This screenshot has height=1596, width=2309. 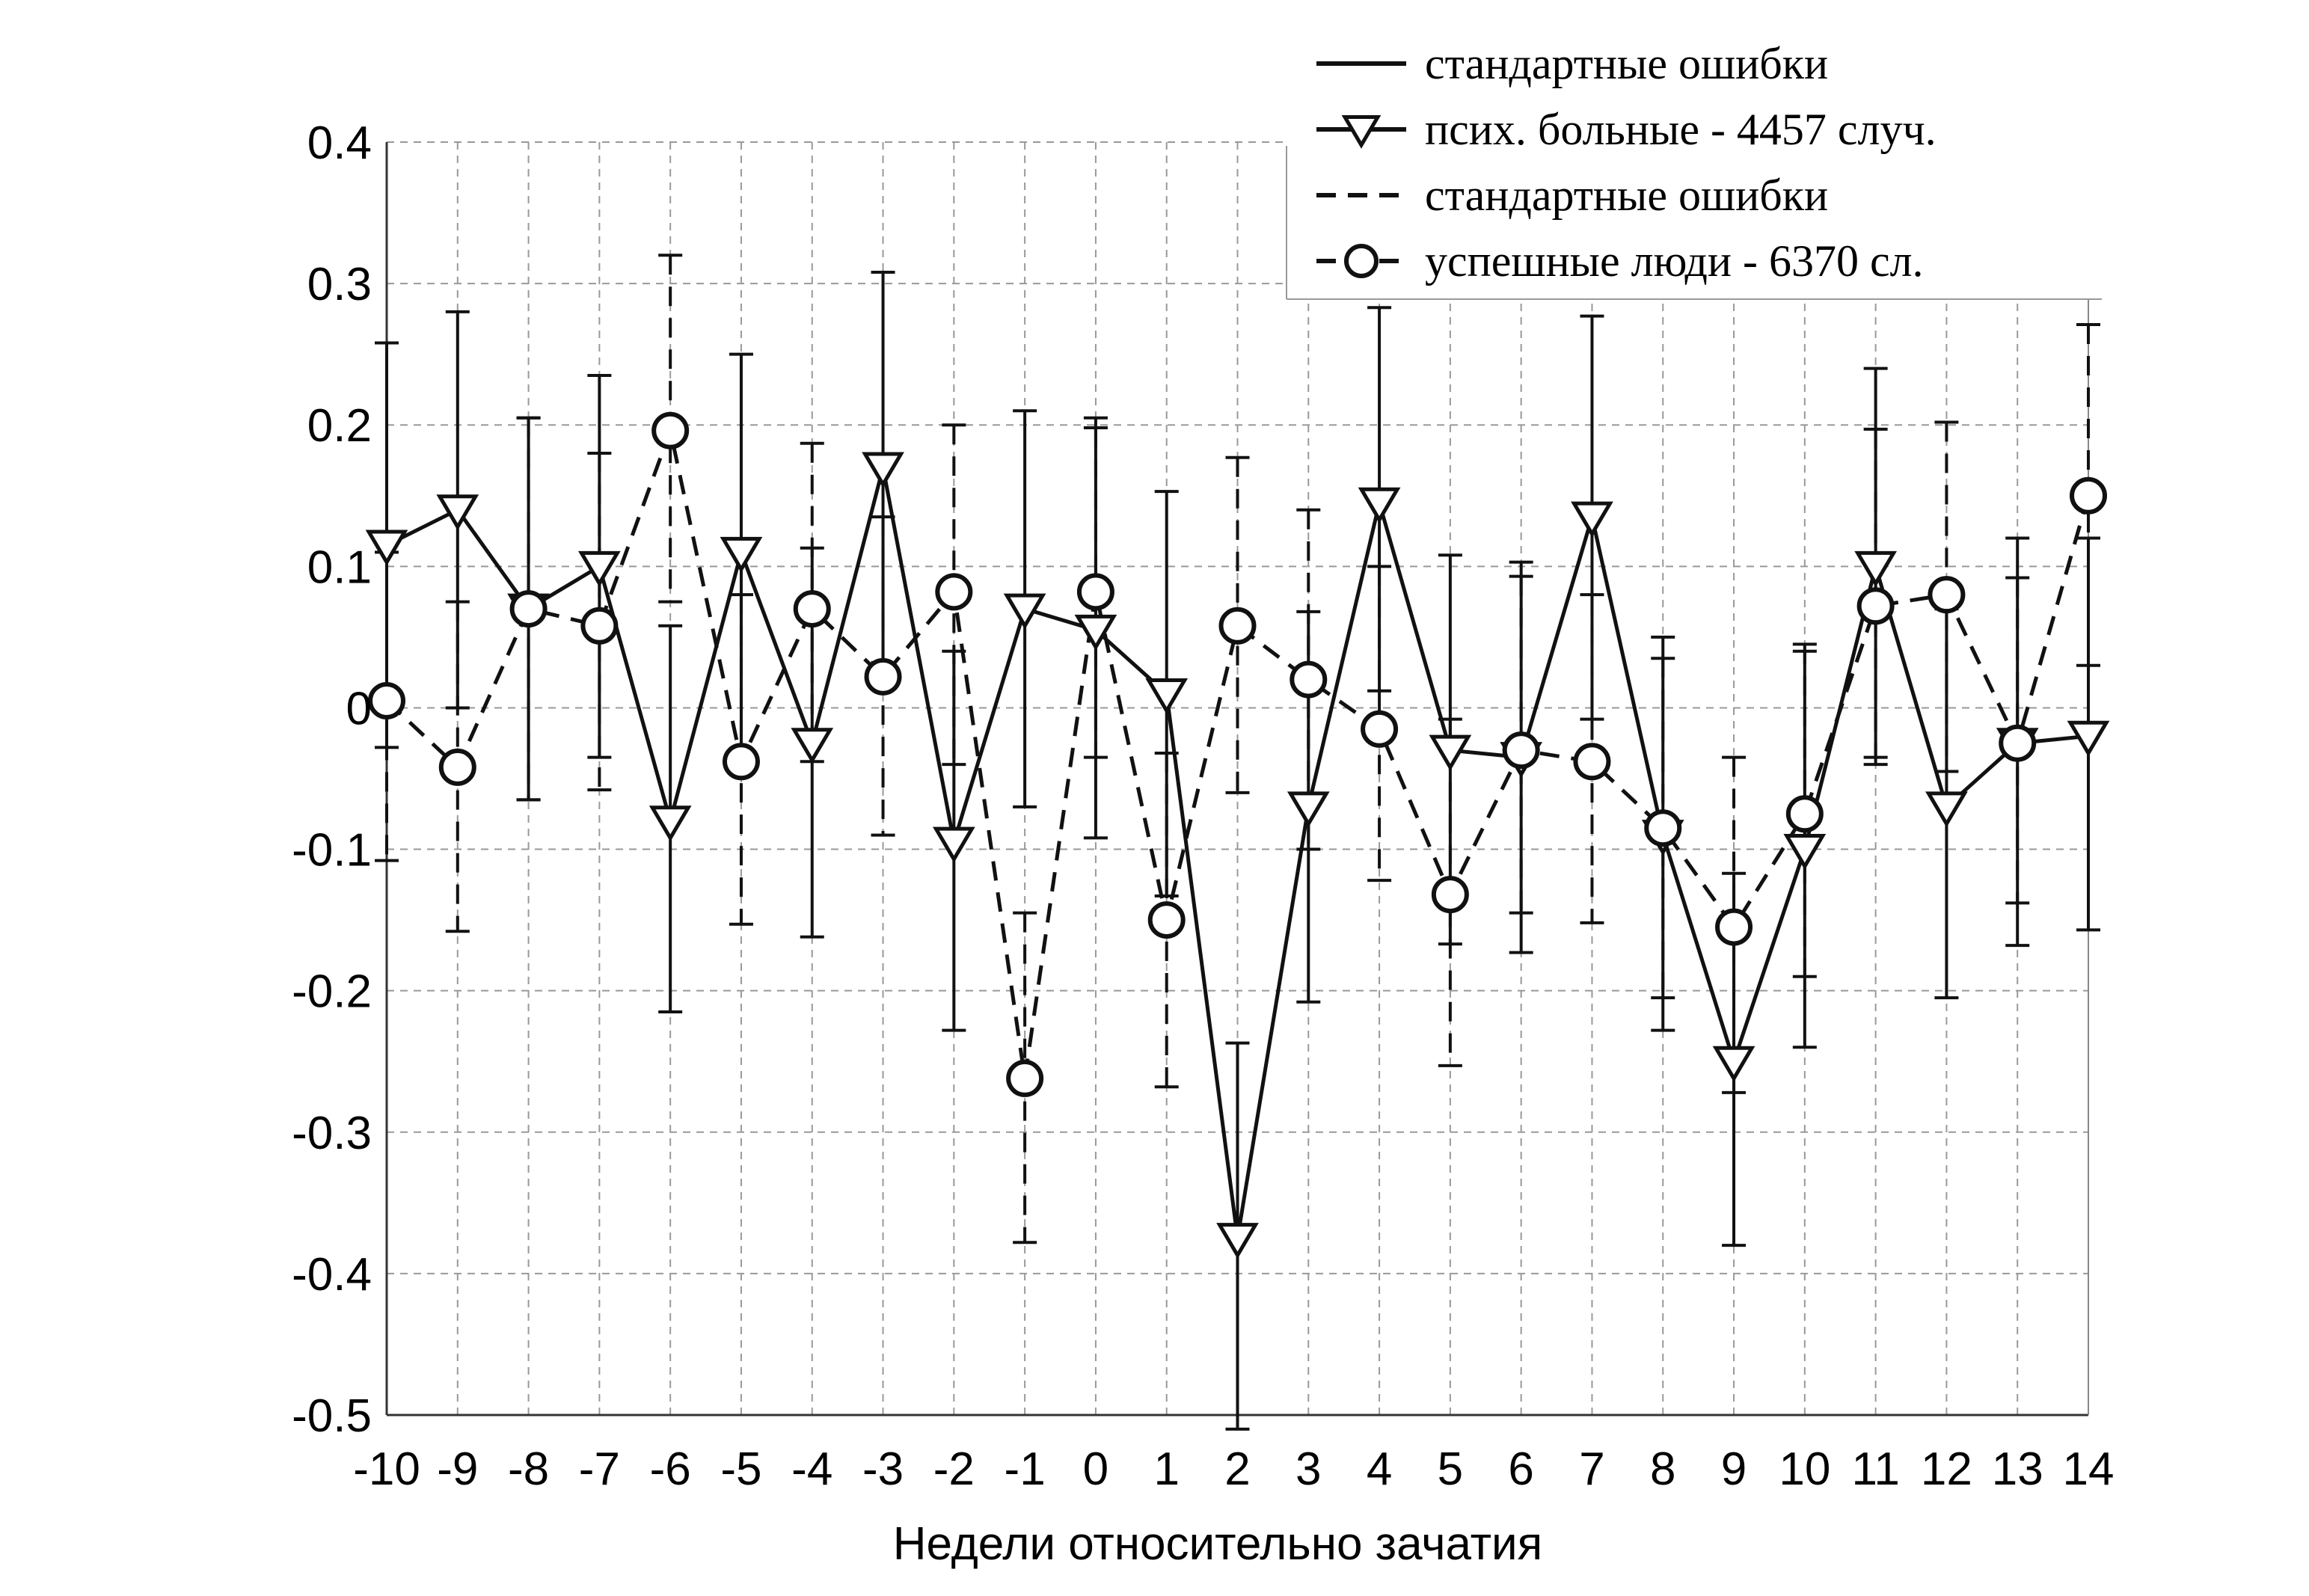 What do you see at coordinates (528, 1469) in the screenshot?
I see `x-tick-label: -8` at bounding box center [528, 1469].